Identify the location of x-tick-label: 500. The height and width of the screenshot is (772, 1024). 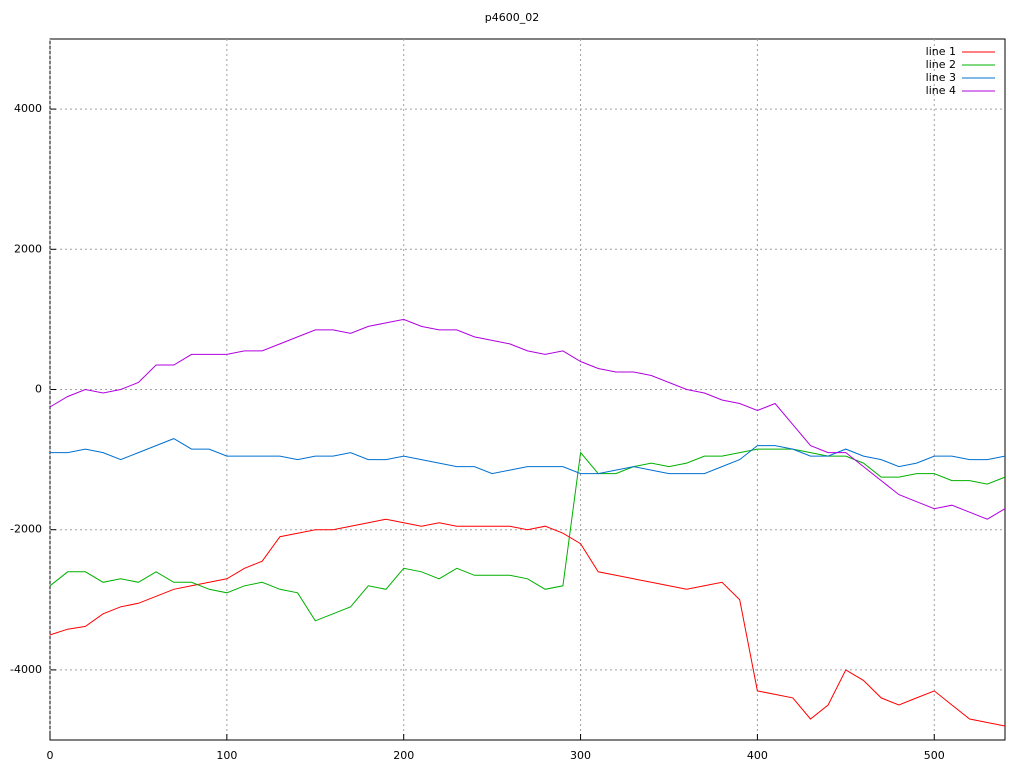
(934, 755).